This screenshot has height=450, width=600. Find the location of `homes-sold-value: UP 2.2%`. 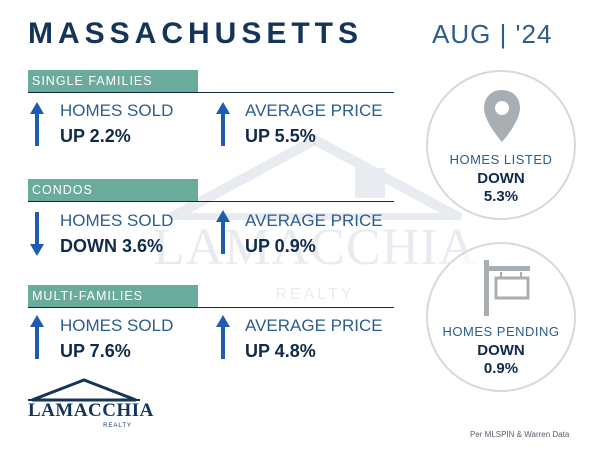

homes-sold-value: UP 2.2% is located at coordinates (95, 136).